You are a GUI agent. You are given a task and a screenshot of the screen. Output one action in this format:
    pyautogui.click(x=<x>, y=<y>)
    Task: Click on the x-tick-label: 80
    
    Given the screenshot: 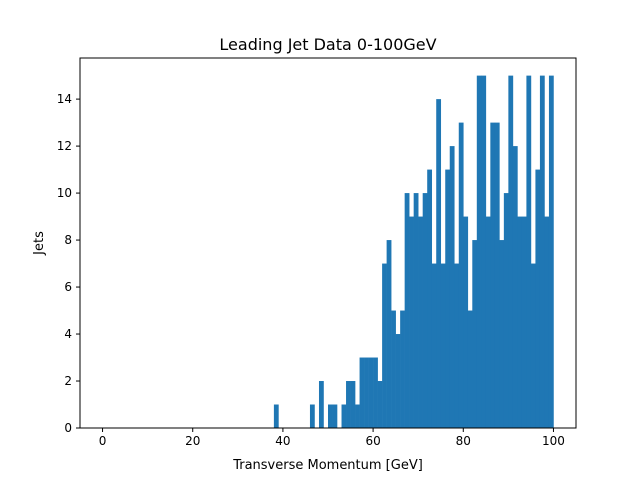 What is the action you would take?
    pyautogui.click(x=463, y=441)
    